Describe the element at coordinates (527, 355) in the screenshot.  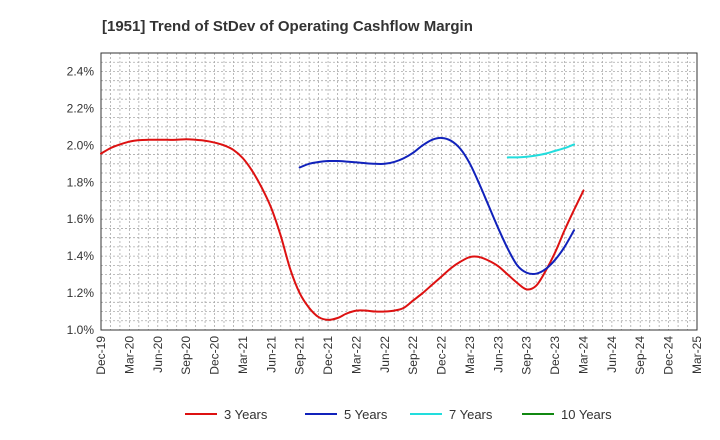
I see `x-tick-label: Sep-23` at that location.